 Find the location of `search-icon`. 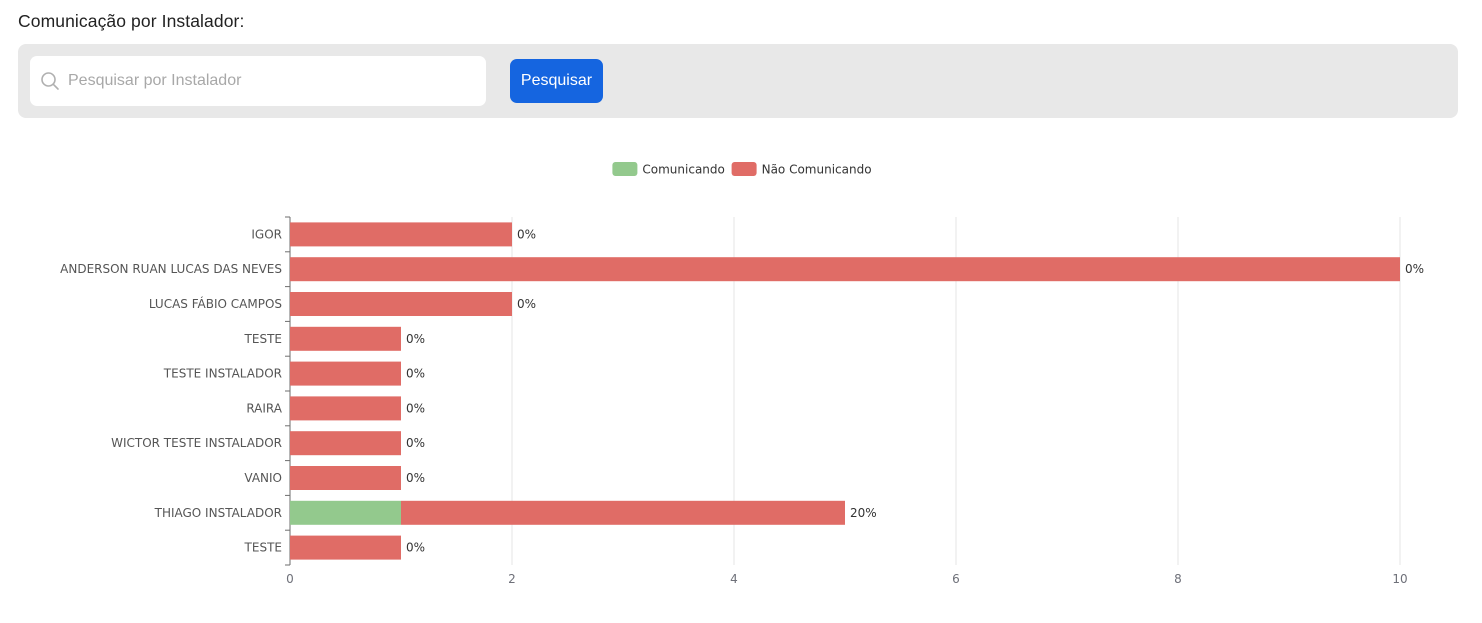

search-icon is located at coordinates (50, 81).